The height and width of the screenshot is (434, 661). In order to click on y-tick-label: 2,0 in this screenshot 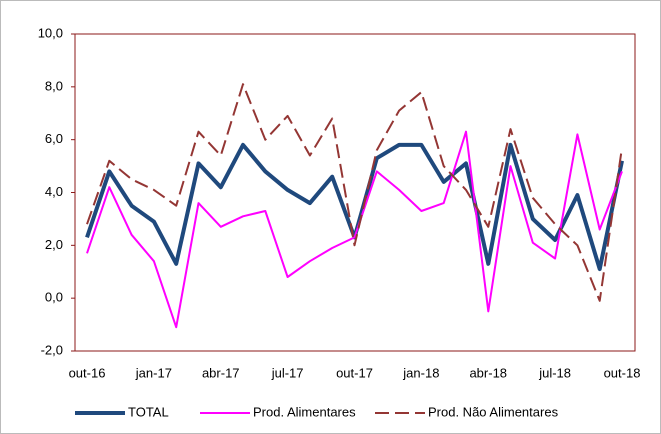, I will do `click(54, 244)`.